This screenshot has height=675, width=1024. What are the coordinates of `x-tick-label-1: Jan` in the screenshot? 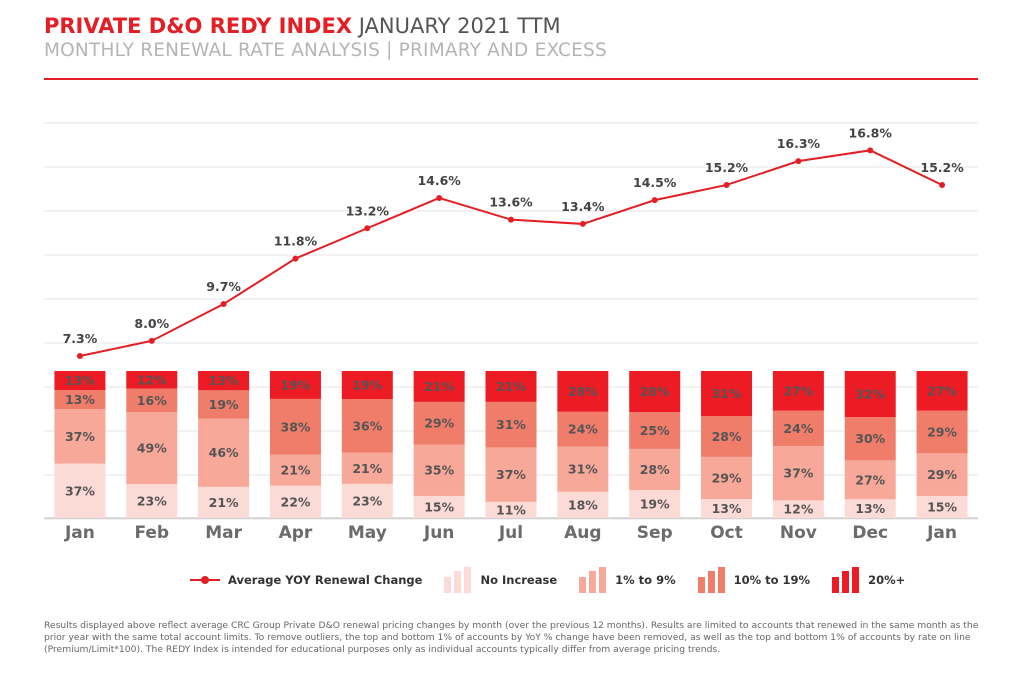 It's located at (79, 533).